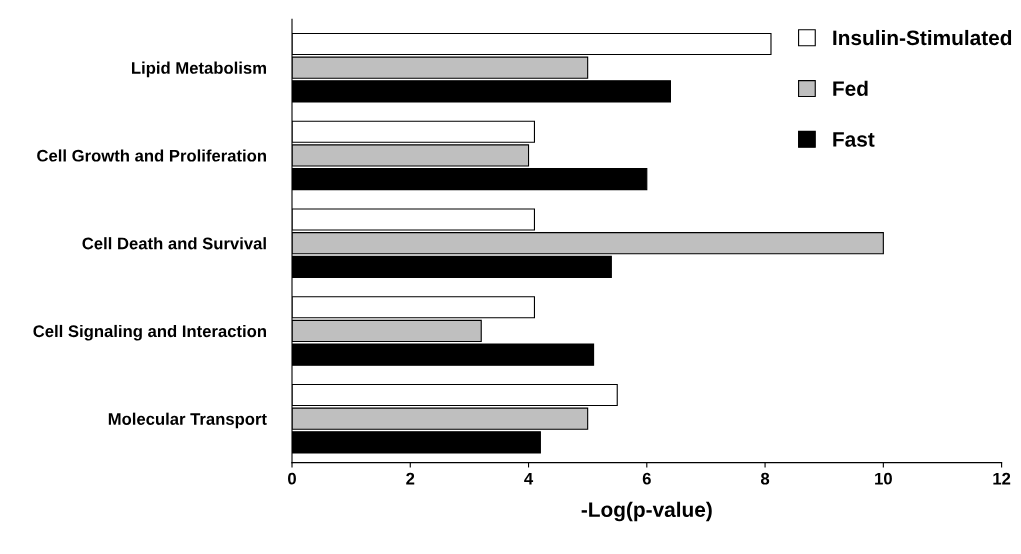 The height and width of the screenshot is (554, 1021). I want to click on x-tick-label: 12, so click(1002, 478).